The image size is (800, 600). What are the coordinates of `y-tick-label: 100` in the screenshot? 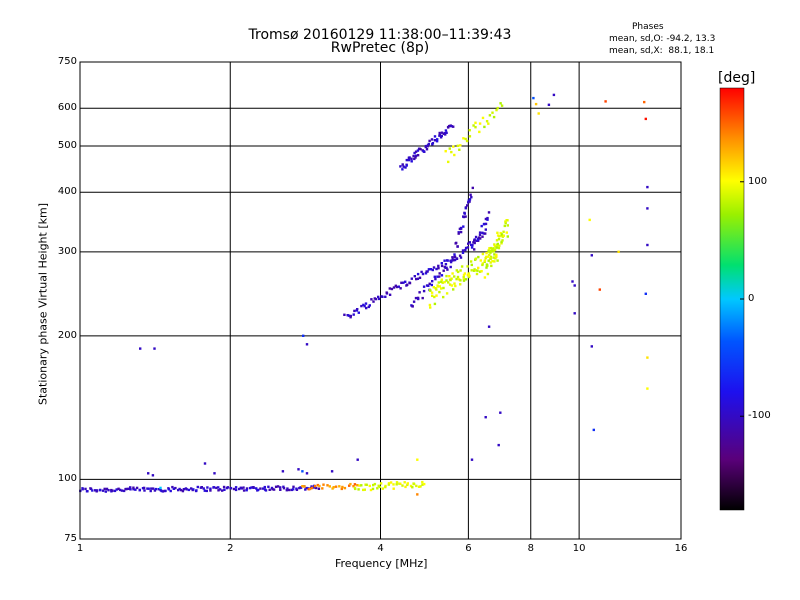 It's located at (67, 479).